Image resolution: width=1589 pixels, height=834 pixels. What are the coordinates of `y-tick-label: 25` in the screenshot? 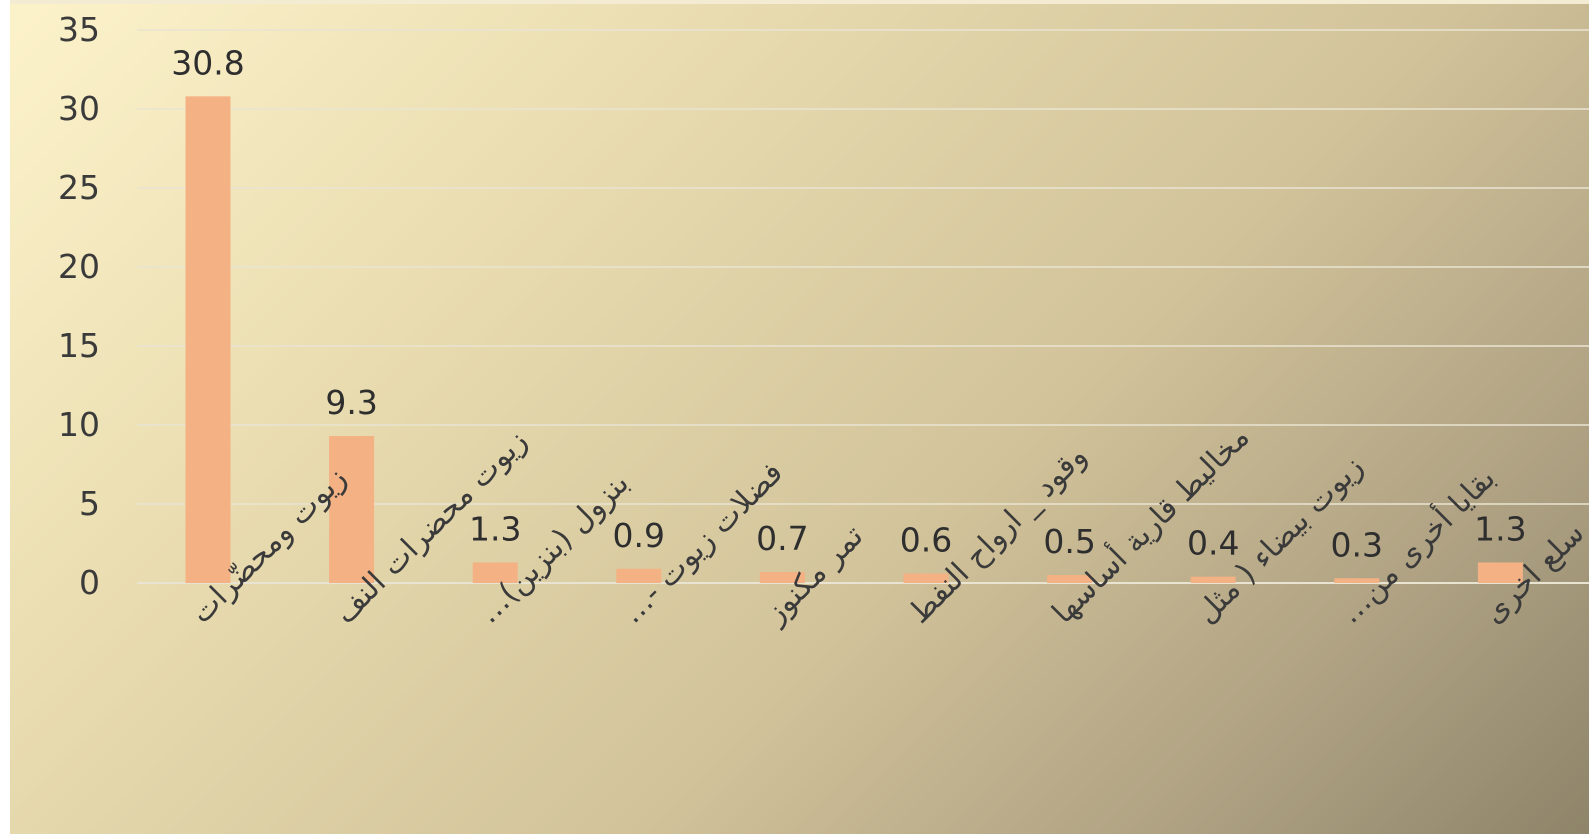 It's located at (79, 187).